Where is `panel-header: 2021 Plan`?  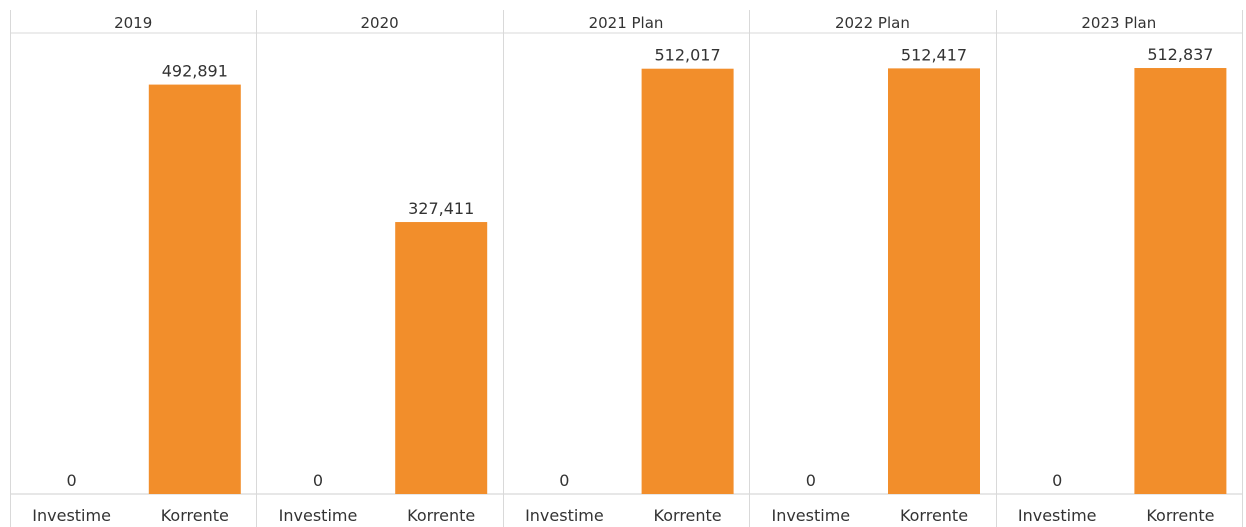
panel-header: 2021 Plan is located at coordinates (626, 23).